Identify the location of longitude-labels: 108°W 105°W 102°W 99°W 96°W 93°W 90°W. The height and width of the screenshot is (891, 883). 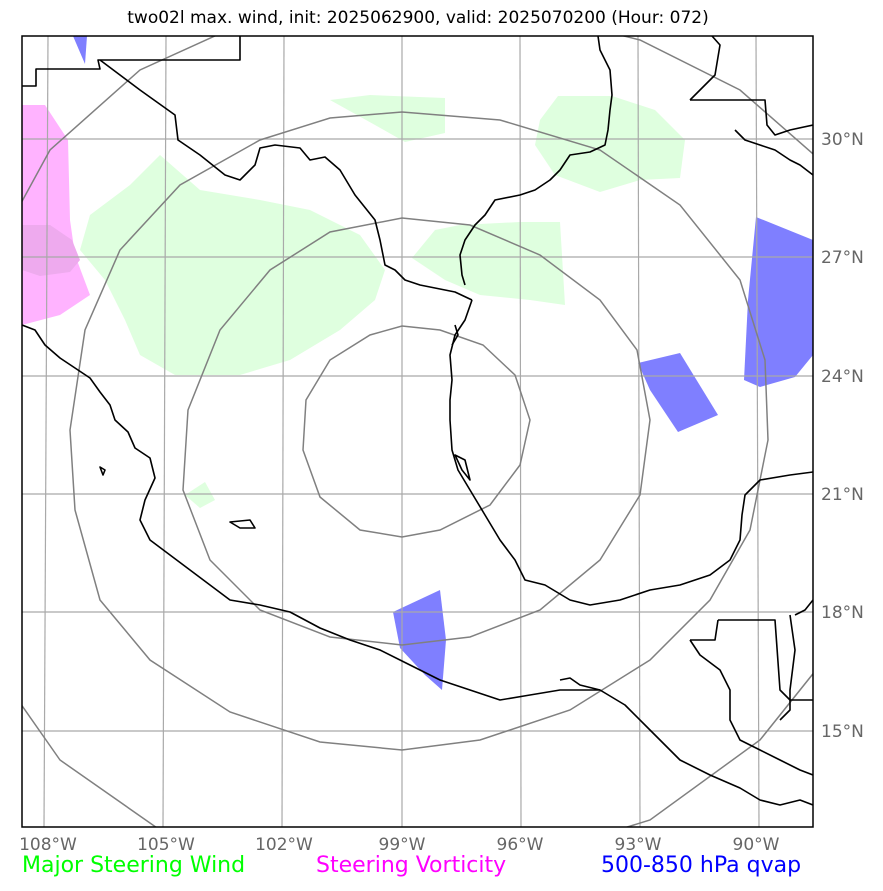
(399, 845).